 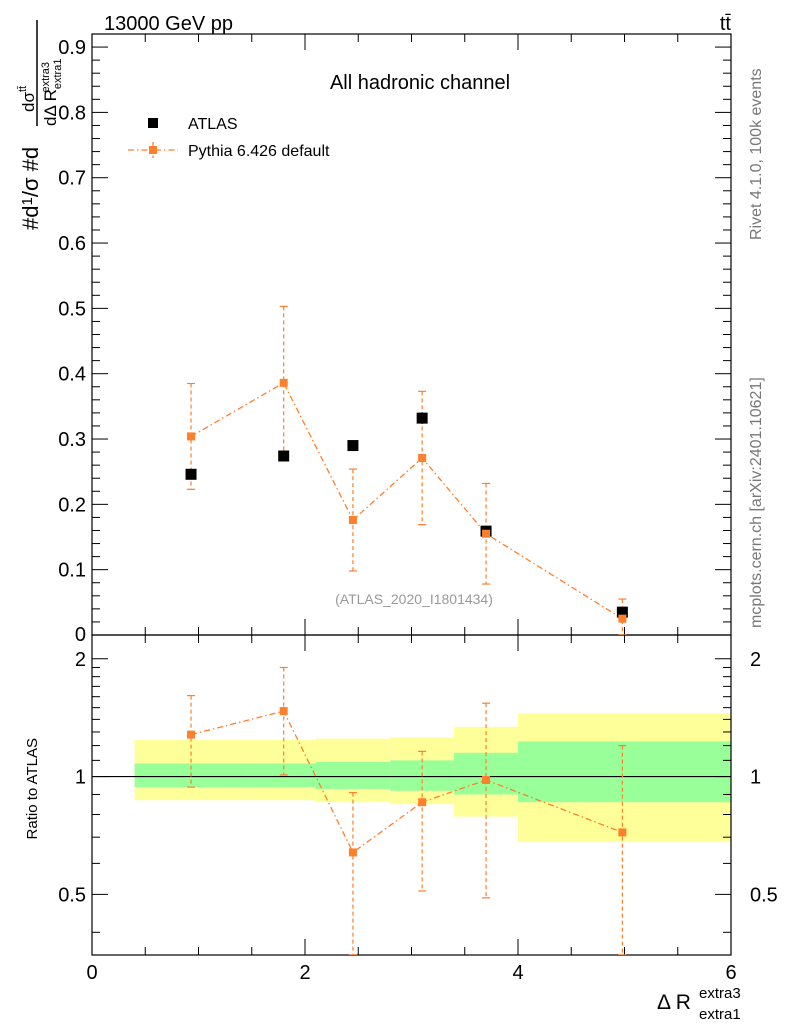 I want to click on analysis-id-label: (ATLAS_2020_I1801434), so click(x=414, y=599).